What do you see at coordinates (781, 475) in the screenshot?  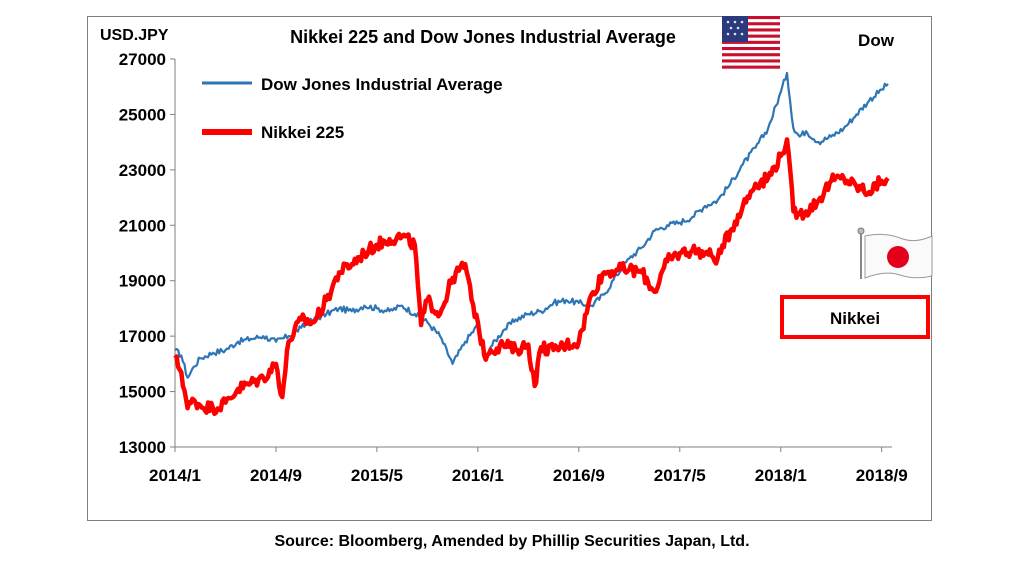 I see `x-tick-label: 2018/1` at bounding box center [781, 475].